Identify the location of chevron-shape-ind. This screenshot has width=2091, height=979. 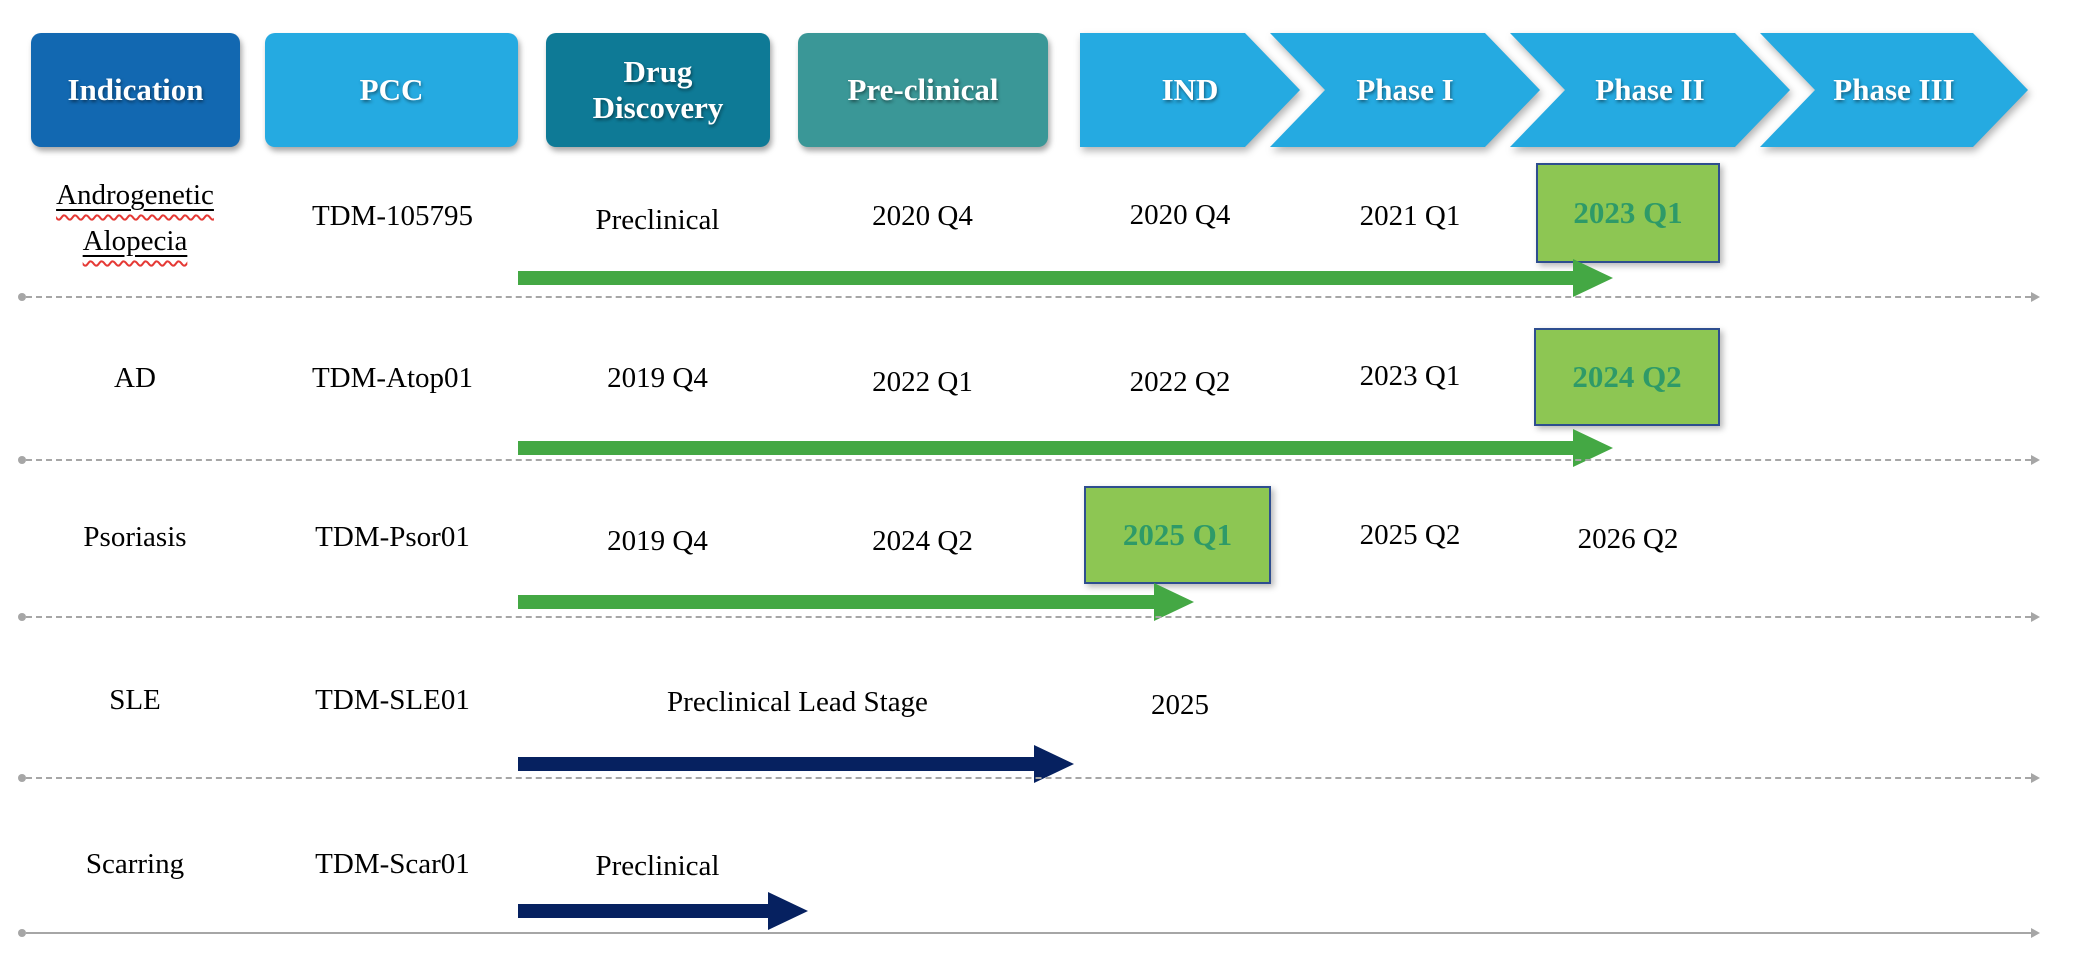
(1190, 90).